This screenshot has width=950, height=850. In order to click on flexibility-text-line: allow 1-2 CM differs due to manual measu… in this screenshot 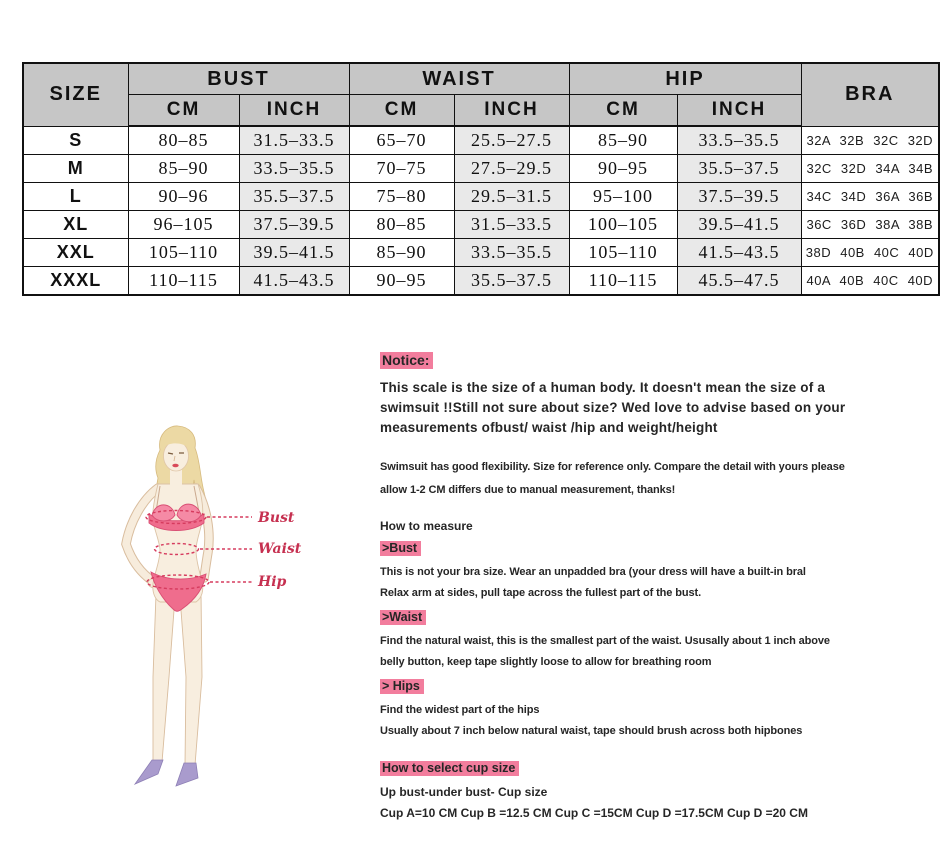, I will do `click(528, 490)`.